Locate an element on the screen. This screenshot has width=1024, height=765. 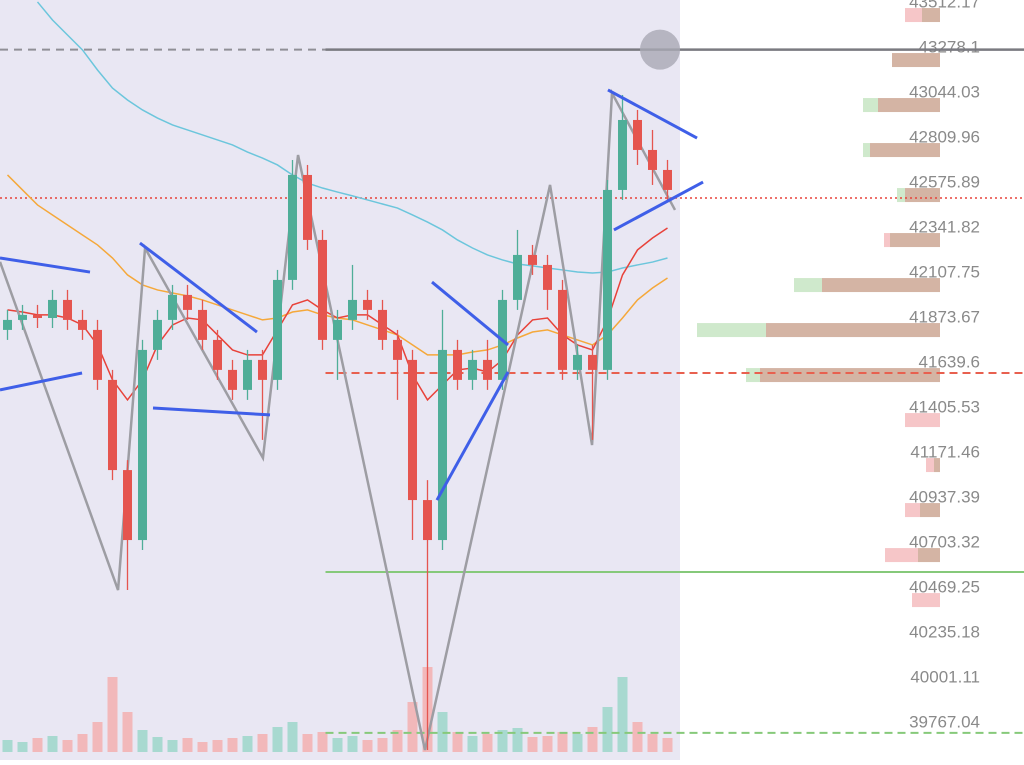
price-marker is located at coordinates (660, 49).